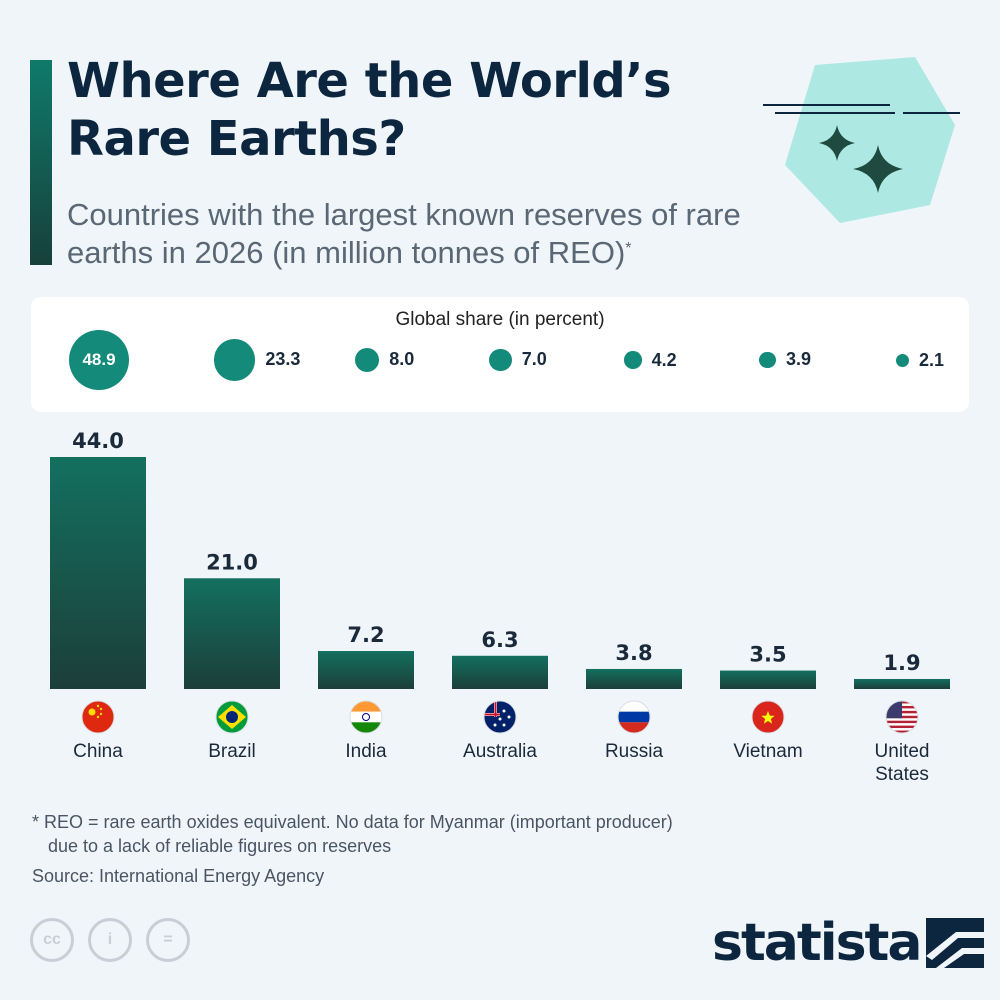 The width and height of the screenshot is (1000, 1000). Describe the element at coordinates (402, 359) in the screenshot. I see `share-value-label: 8.0` at that location.